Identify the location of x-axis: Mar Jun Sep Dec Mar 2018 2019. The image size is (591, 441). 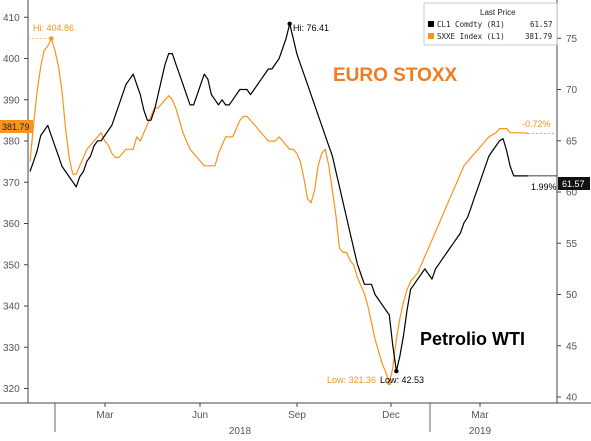
(273, 420).